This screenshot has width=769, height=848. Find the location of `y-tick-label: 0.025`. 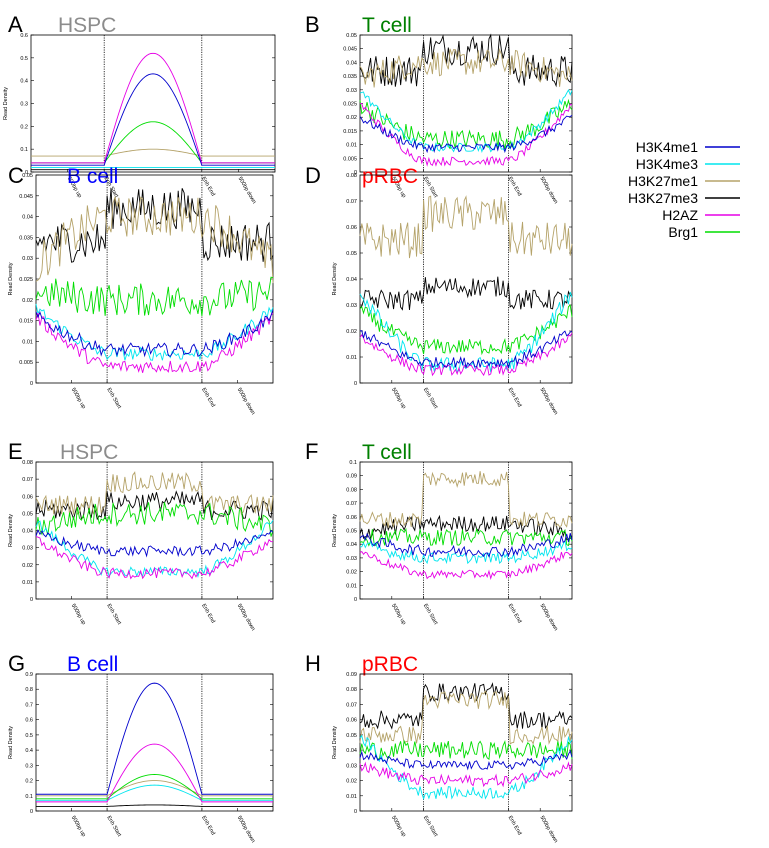

y-tick-label: 0.025 is located at coordinates (350, 105).